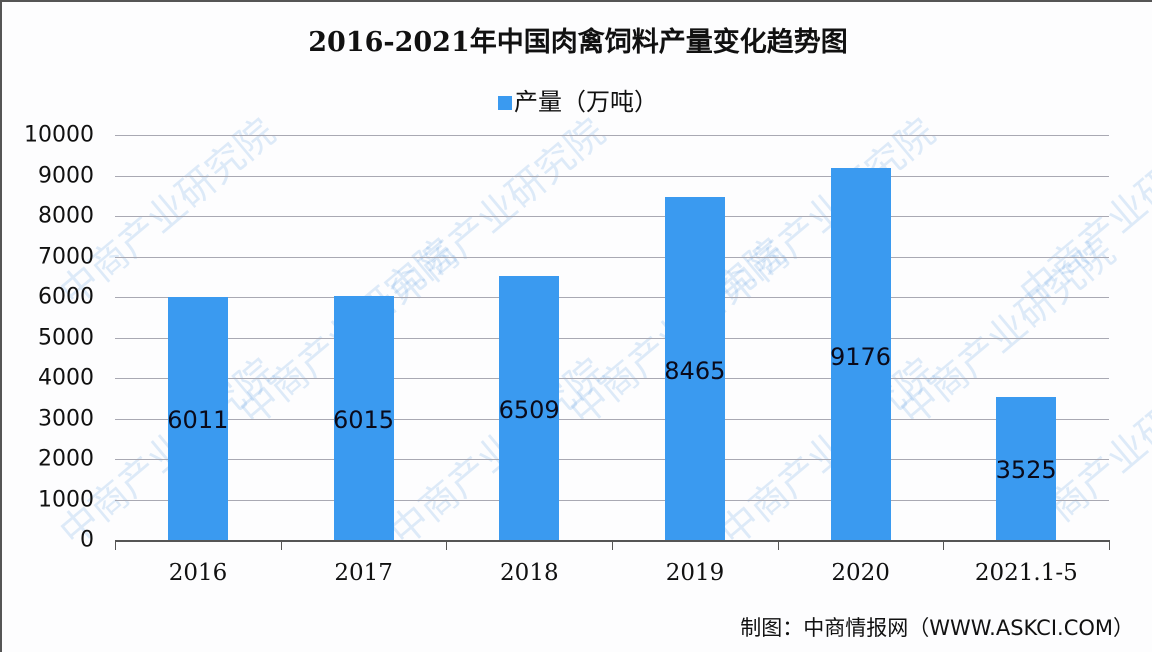 This screenshot has width=1152, height=652. Describe the element at coordinates (505, 103) in the screenshot. I see `legend-swatch-icon` at that location.